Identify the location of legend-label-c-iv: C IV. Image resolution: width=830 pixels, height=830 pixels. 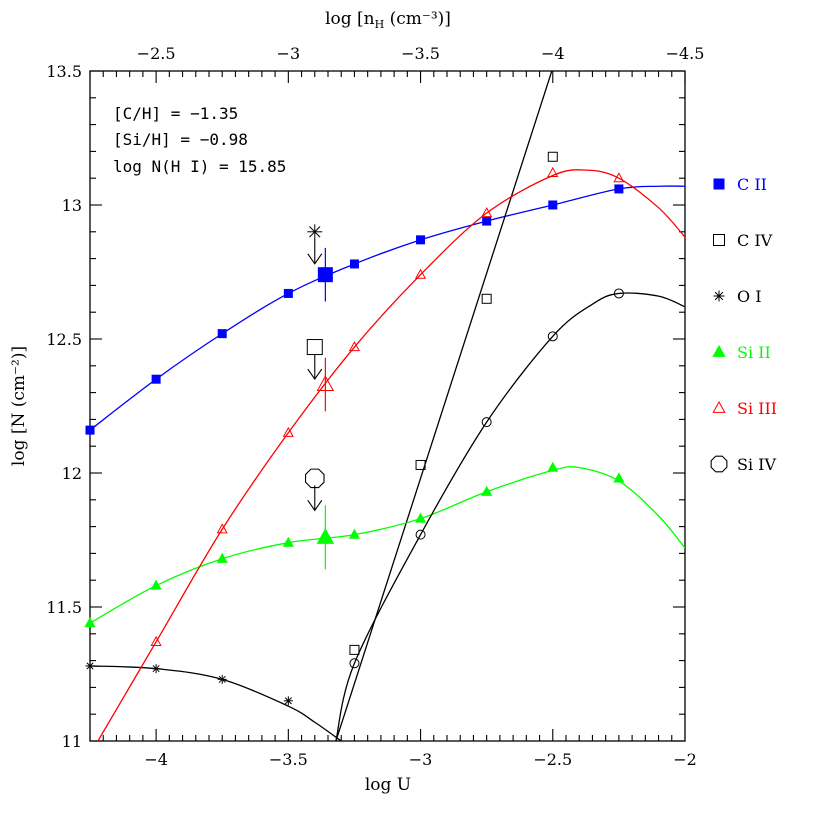
(755, 240).